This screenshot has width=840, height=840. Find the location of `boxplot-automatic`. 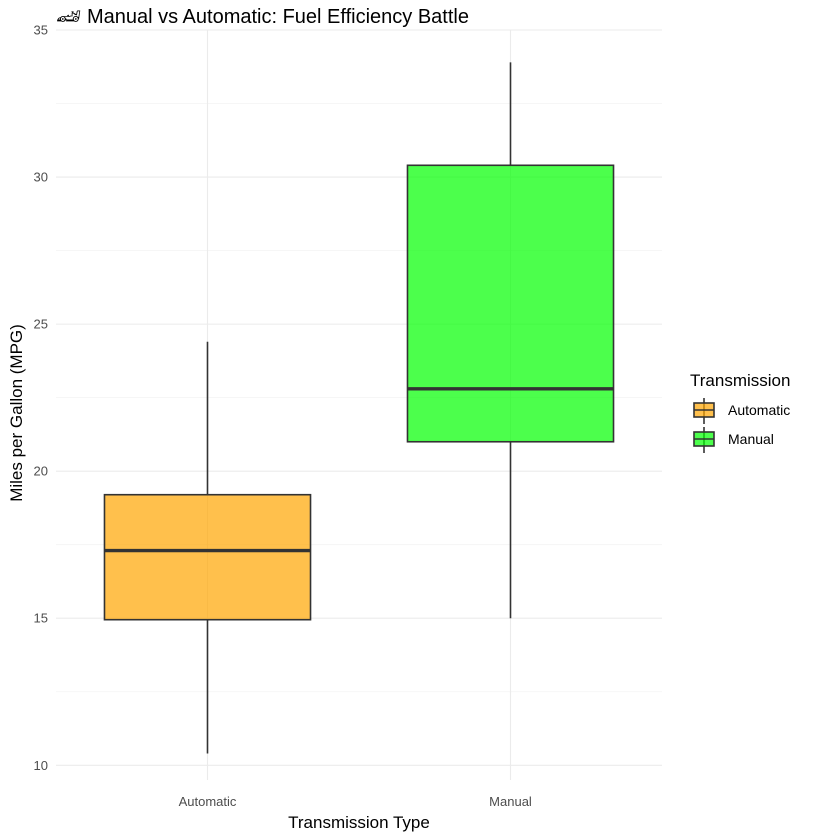

boxplot-automatic is located at coordinates (207, 547).